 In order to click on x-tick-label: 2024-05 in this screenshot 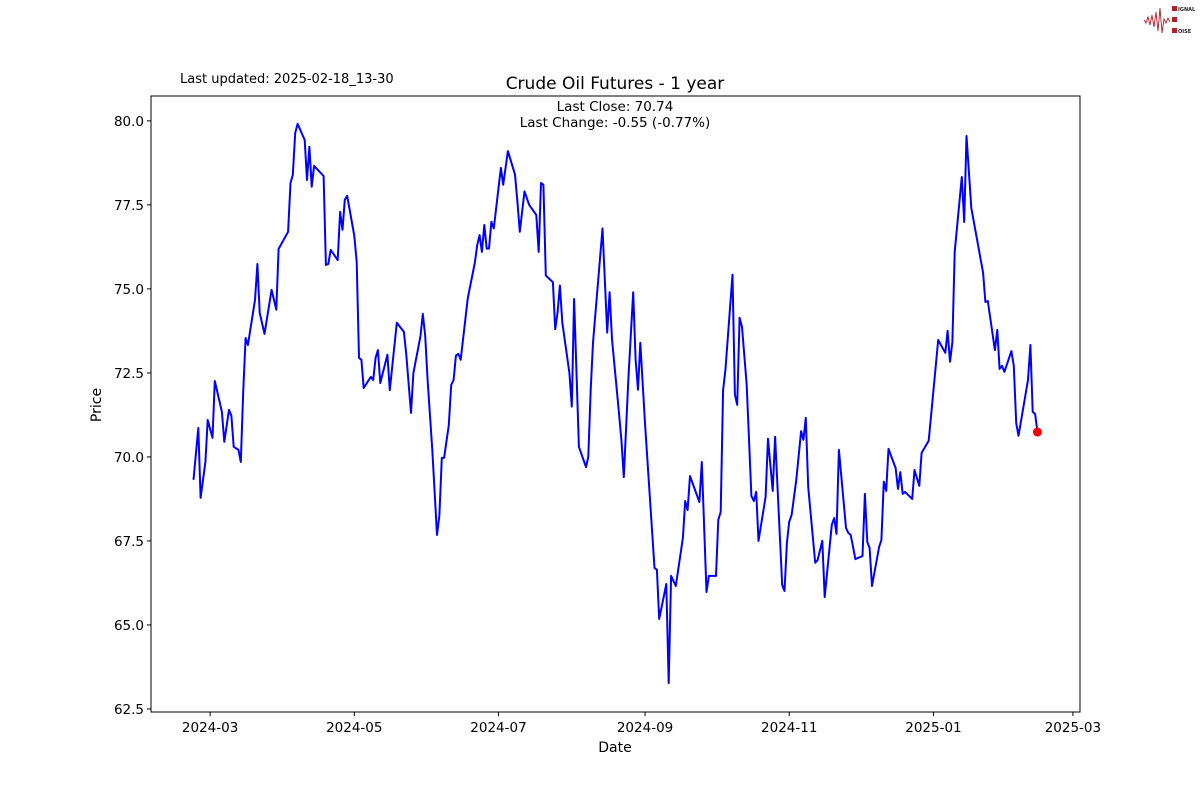, I will do `click(354, 728)`.